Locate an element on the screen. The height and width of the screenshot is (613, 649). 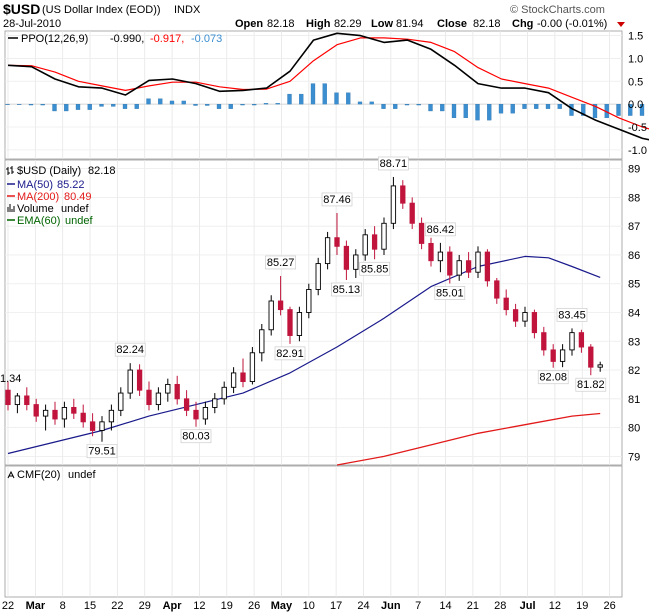
x-tick-label: Mar is located at coordinates (36, 606).